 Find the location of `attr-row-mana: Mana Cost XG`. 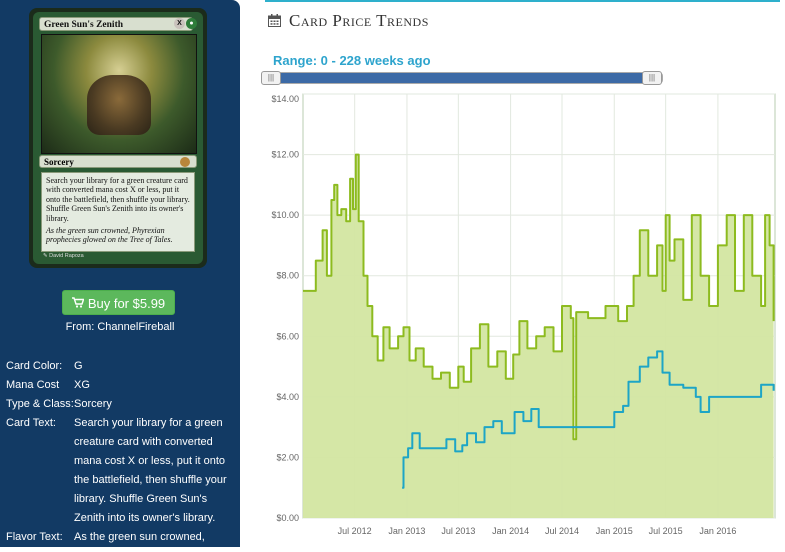

attr-row-mana: Mana Cost XG is located at coordinates (121, 385).